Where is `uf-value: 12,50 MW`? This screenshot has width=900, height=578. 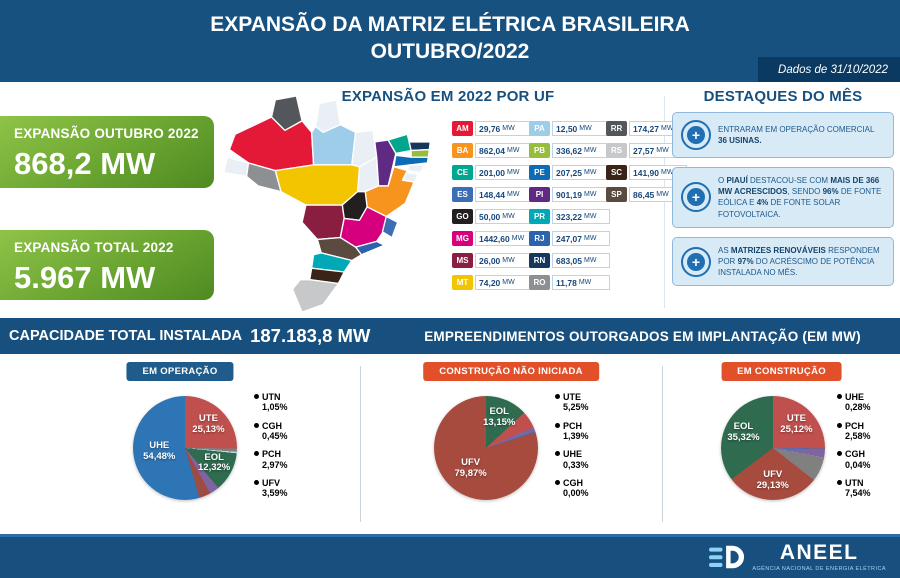 uf-value: 12,50 MW is located at coordinates (581, 128).